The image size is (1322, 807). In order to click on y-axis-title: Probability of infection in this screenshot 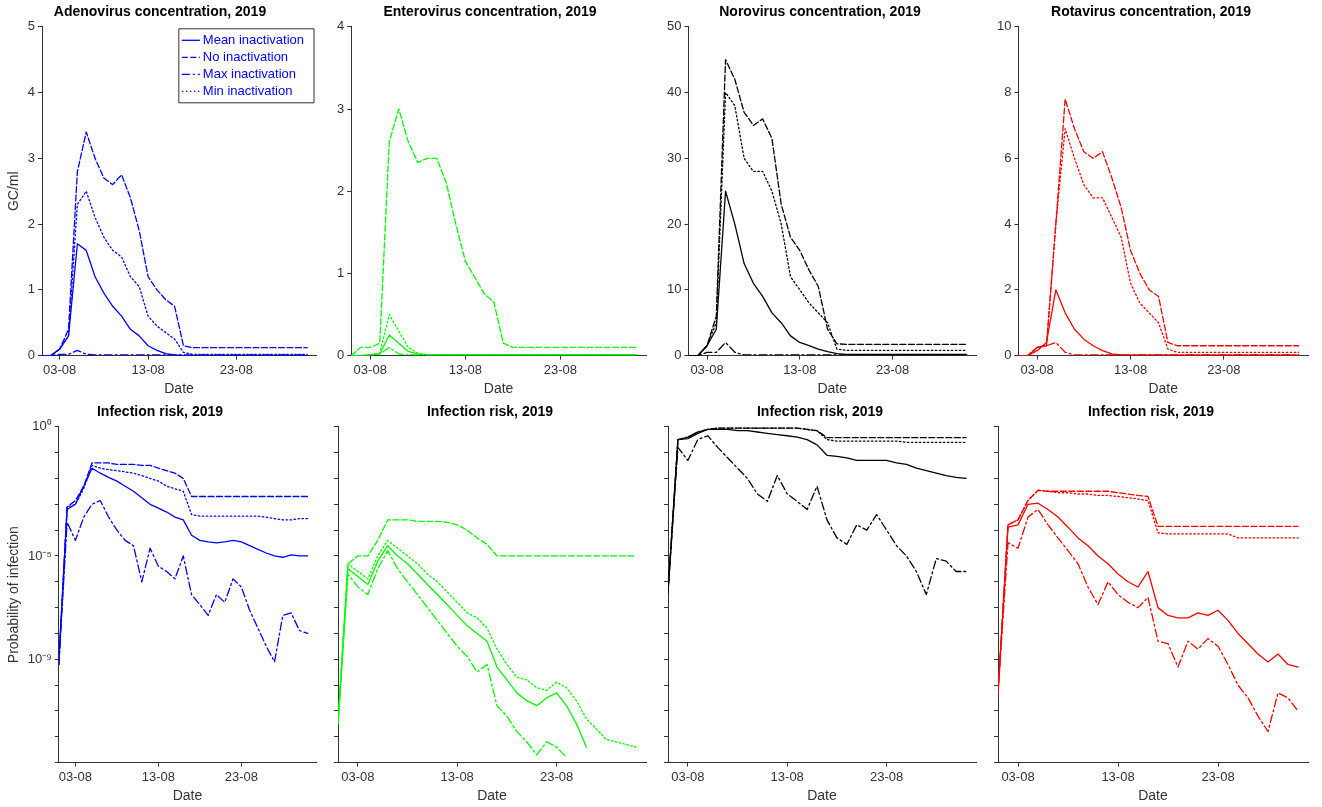, I will do `click(13, 595)`.